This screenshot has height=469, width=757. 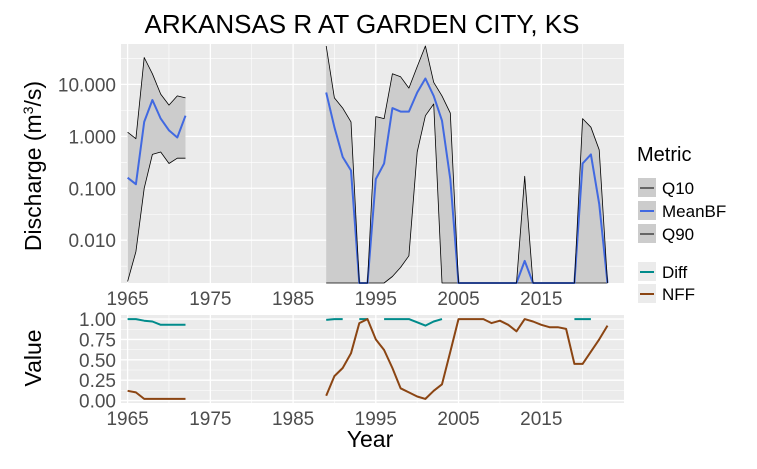 I want to click on y-tick-label: 0.100, so click(x=92, y=189).